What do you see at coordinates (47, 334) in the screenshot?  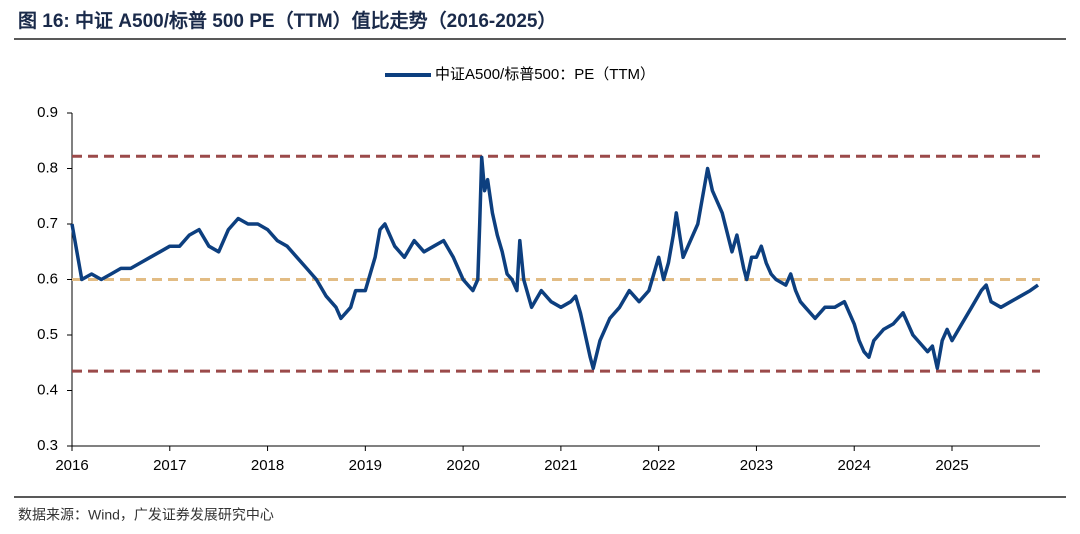 I see `y-tick-label: 0.5` at bounding box center [47, 334].